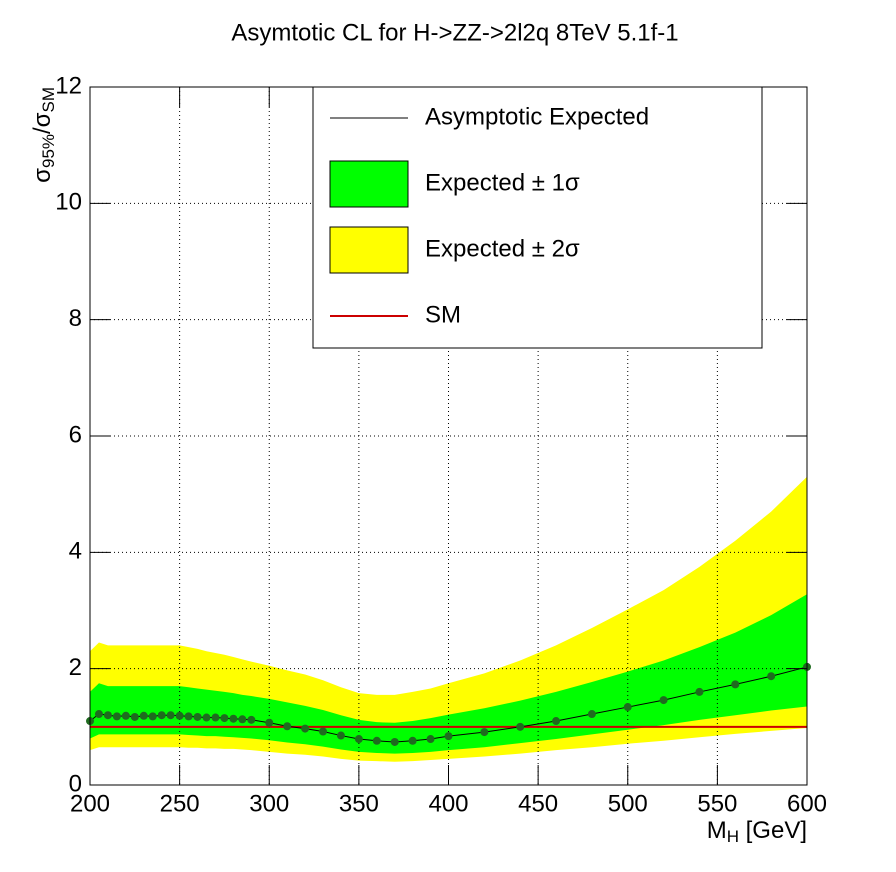  I want to click on x-tick-label: 350, so click(359, 803).